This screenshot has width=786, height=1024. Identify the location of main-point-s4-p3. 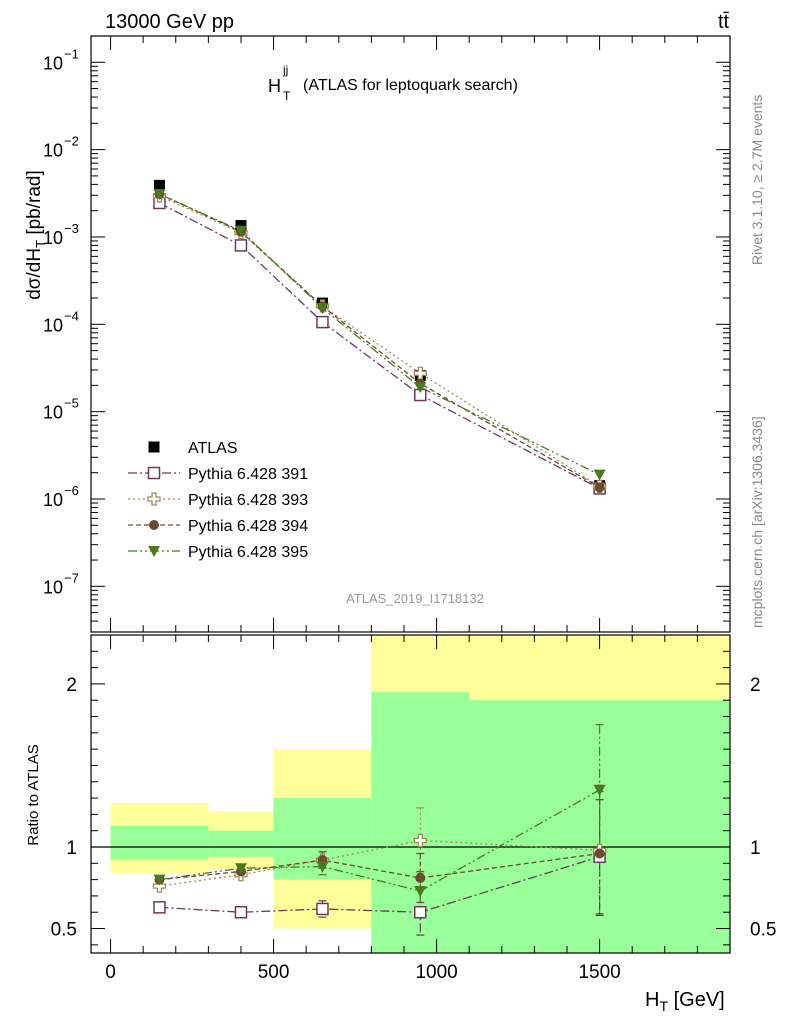
(420, 388).